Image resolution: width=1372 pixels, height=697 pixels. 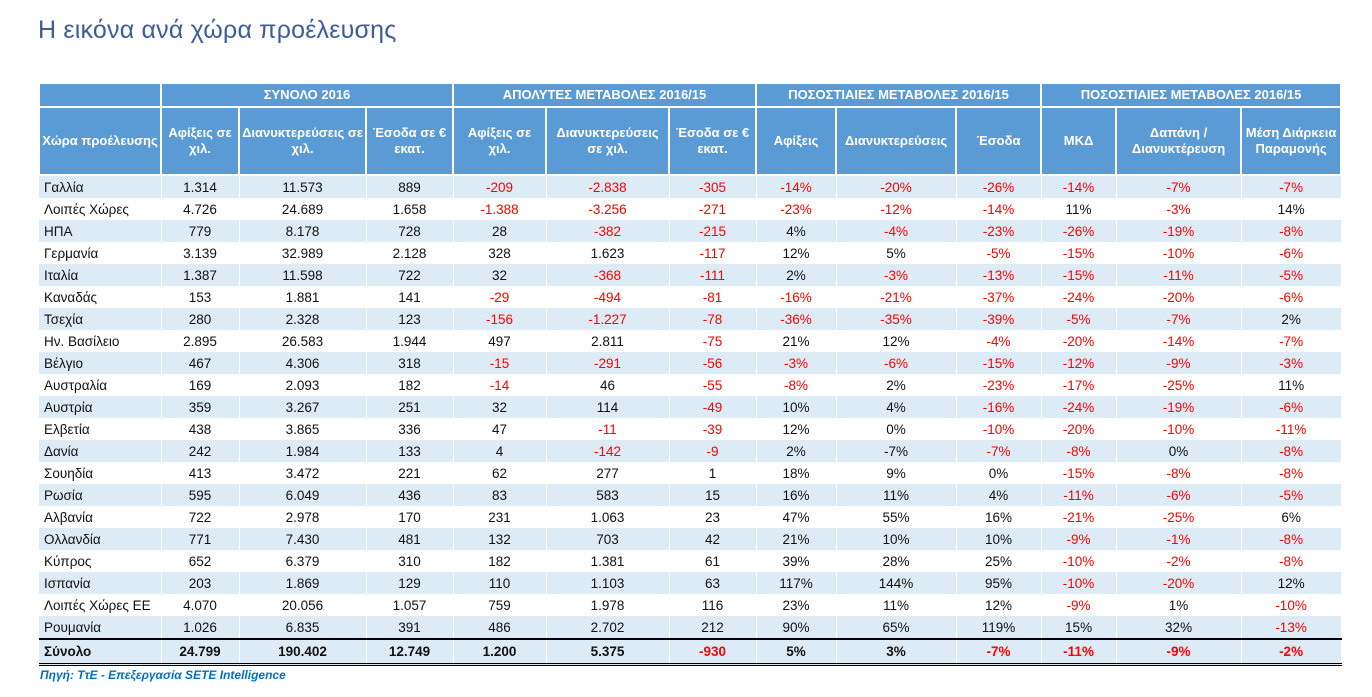 I want to click on data-cell: -39%, so click(x=999, y=319).